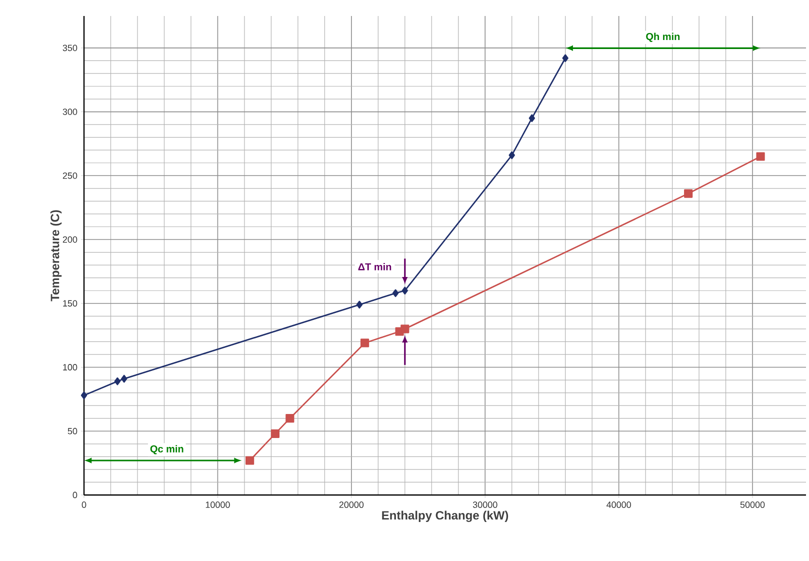 The width and height of the screenshot is (809, 561). Describe the element at coordinates (485, 505) in the screenshot. I see `x-tick-label: 30000` at that location.